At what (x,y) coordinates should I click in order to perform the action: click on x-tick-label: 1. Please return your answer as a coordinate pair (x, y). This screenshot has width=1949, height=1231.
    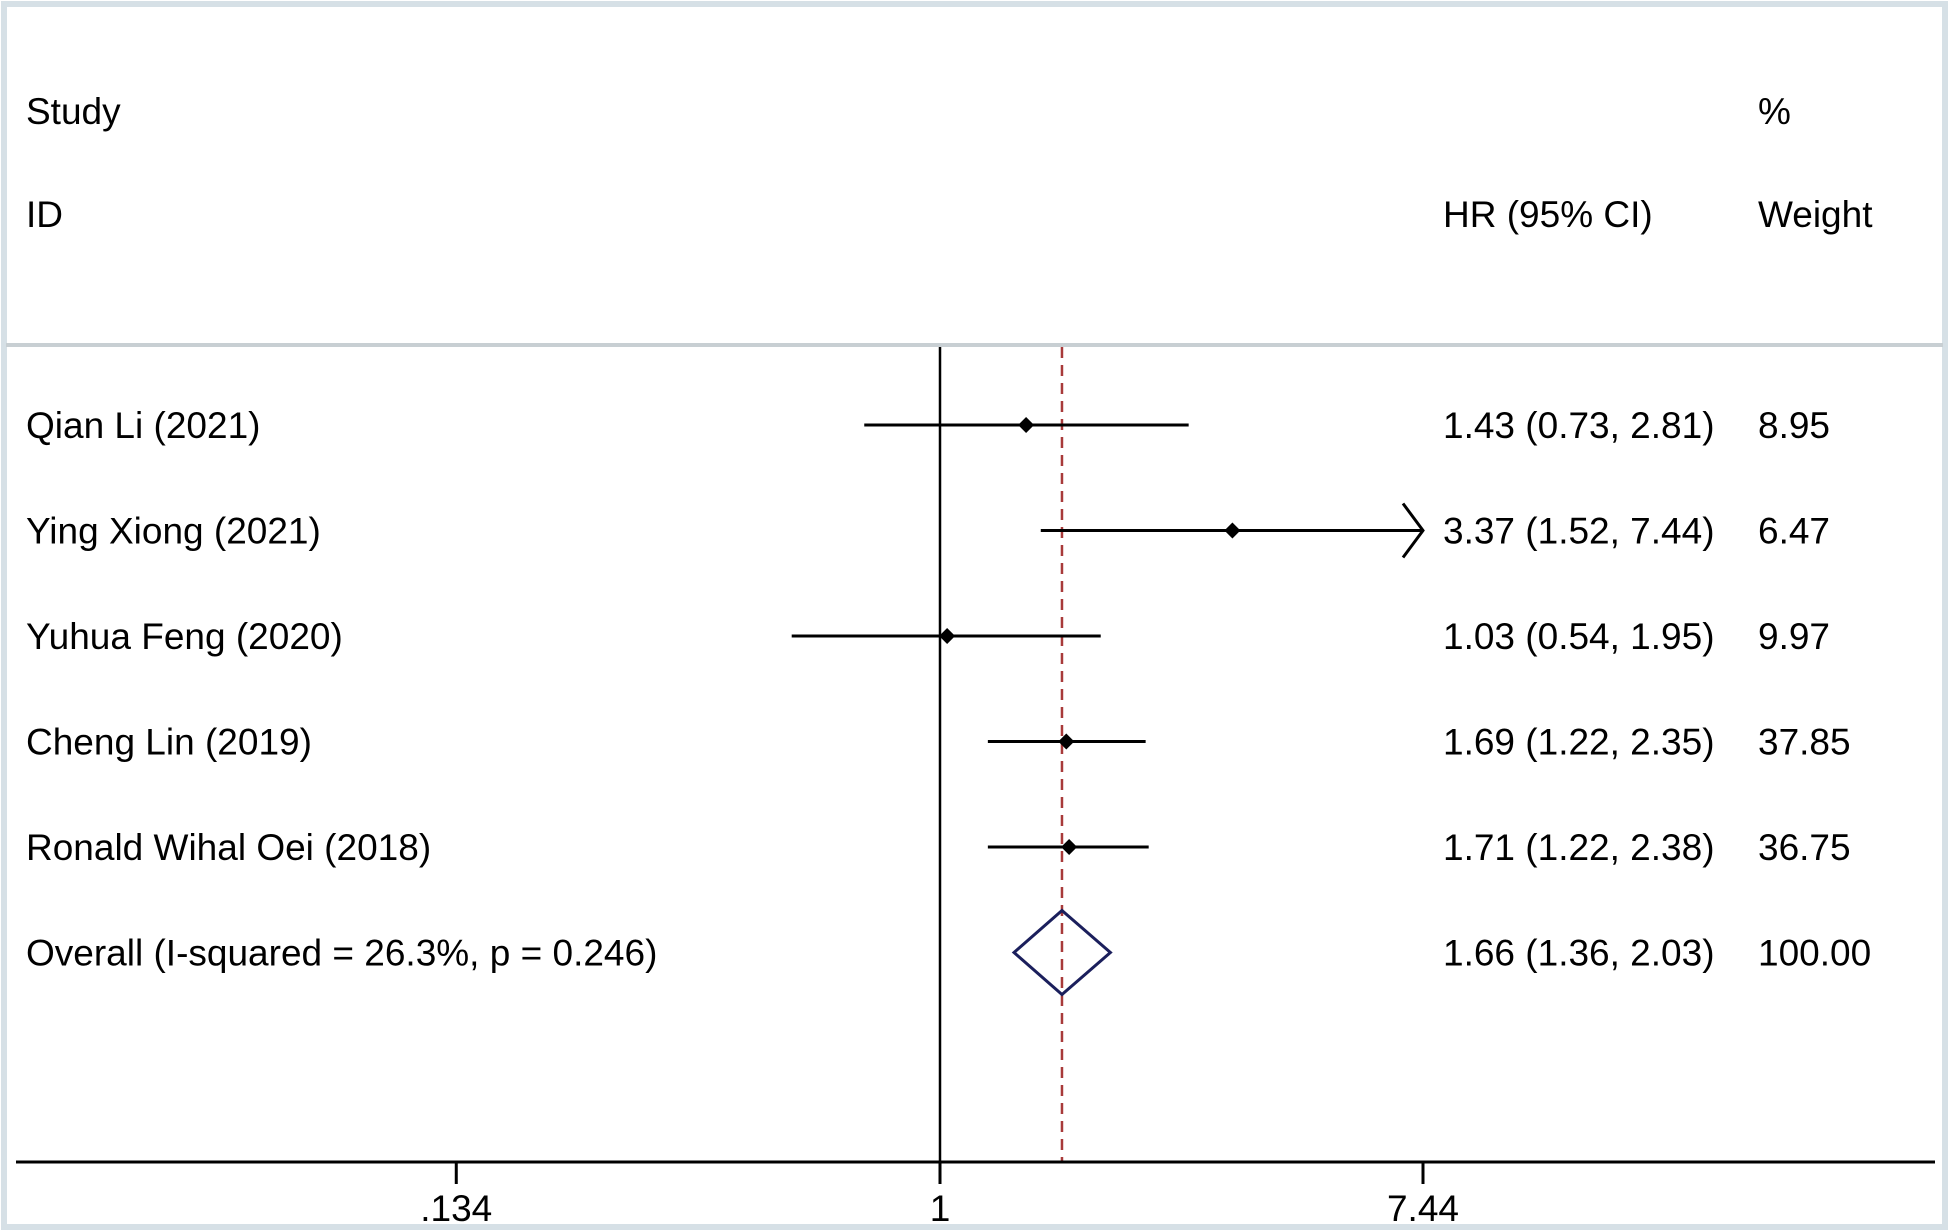
    Looking at the image, I should click on (940, 1208).